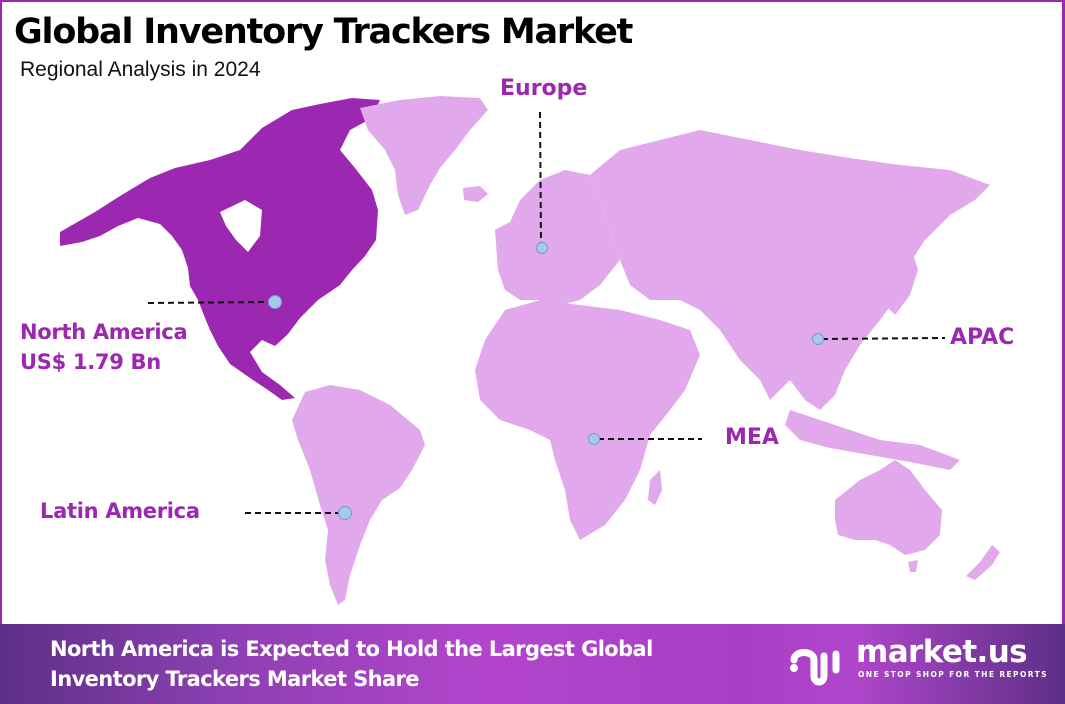  I want to click on label-europe: Europe, so click(544, 88).